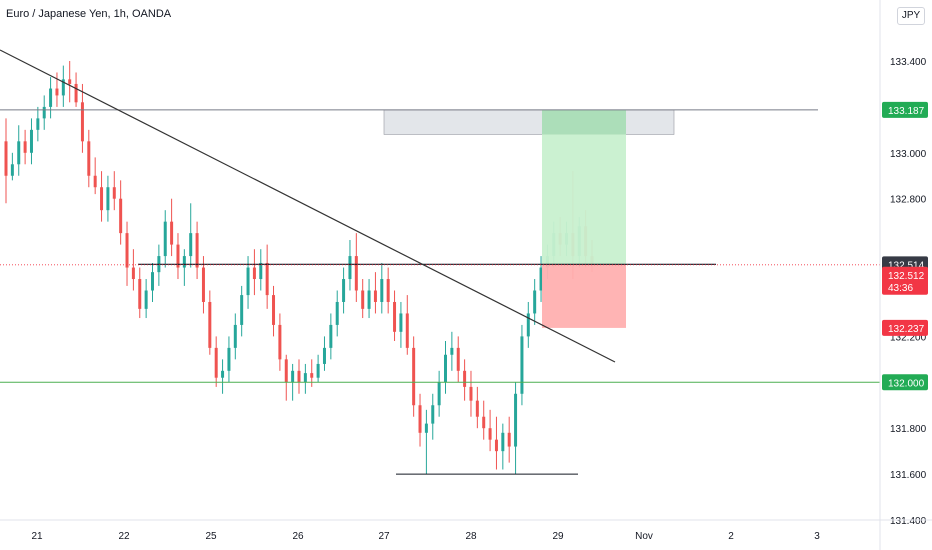  What do you see at coordinates (911, 16) in the screenshot?
I see `currency-badge: JPY` at bounding box center [911, 16].